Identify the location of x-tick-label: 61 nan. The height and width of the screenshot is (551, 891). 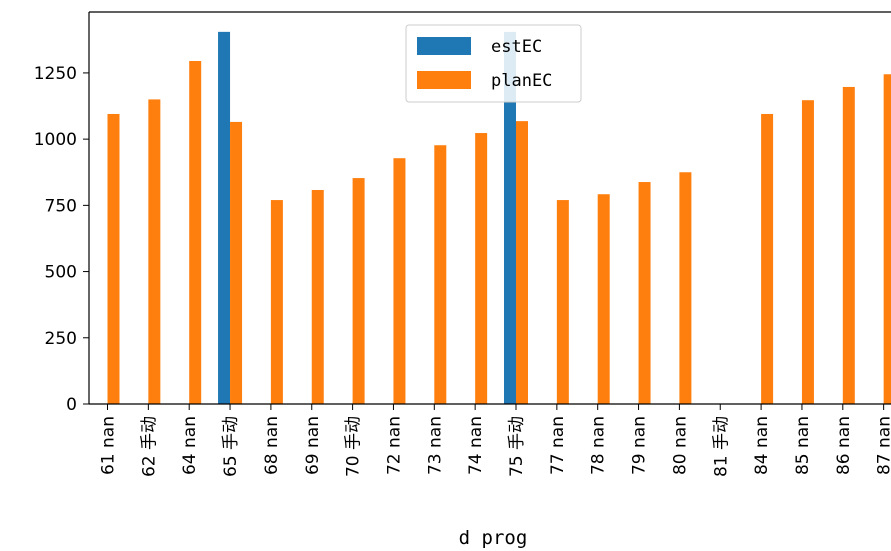
(109, 445).